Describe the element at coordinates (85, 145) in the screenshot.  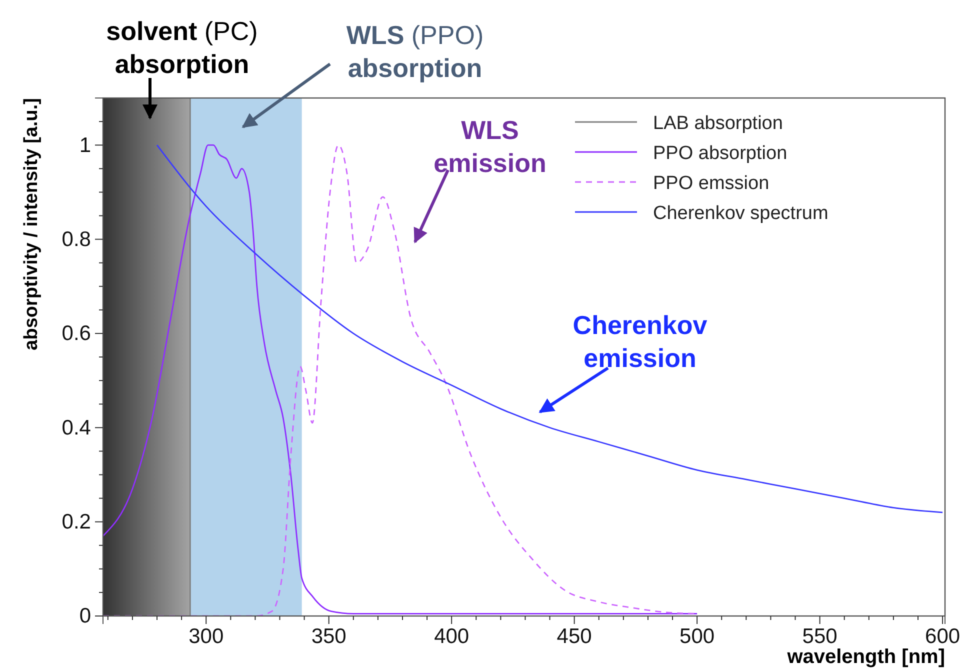
I see `y-tick-label: 1` at that location.